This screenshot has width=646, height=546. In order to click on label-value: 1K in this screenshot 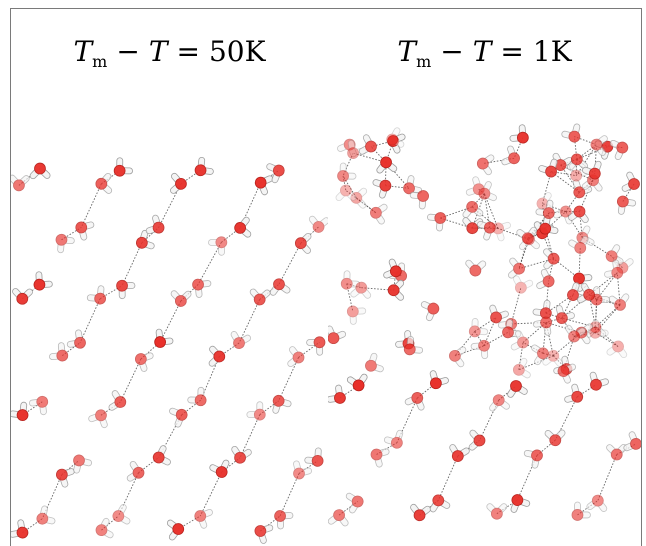, I will do `click(552, 51)`.